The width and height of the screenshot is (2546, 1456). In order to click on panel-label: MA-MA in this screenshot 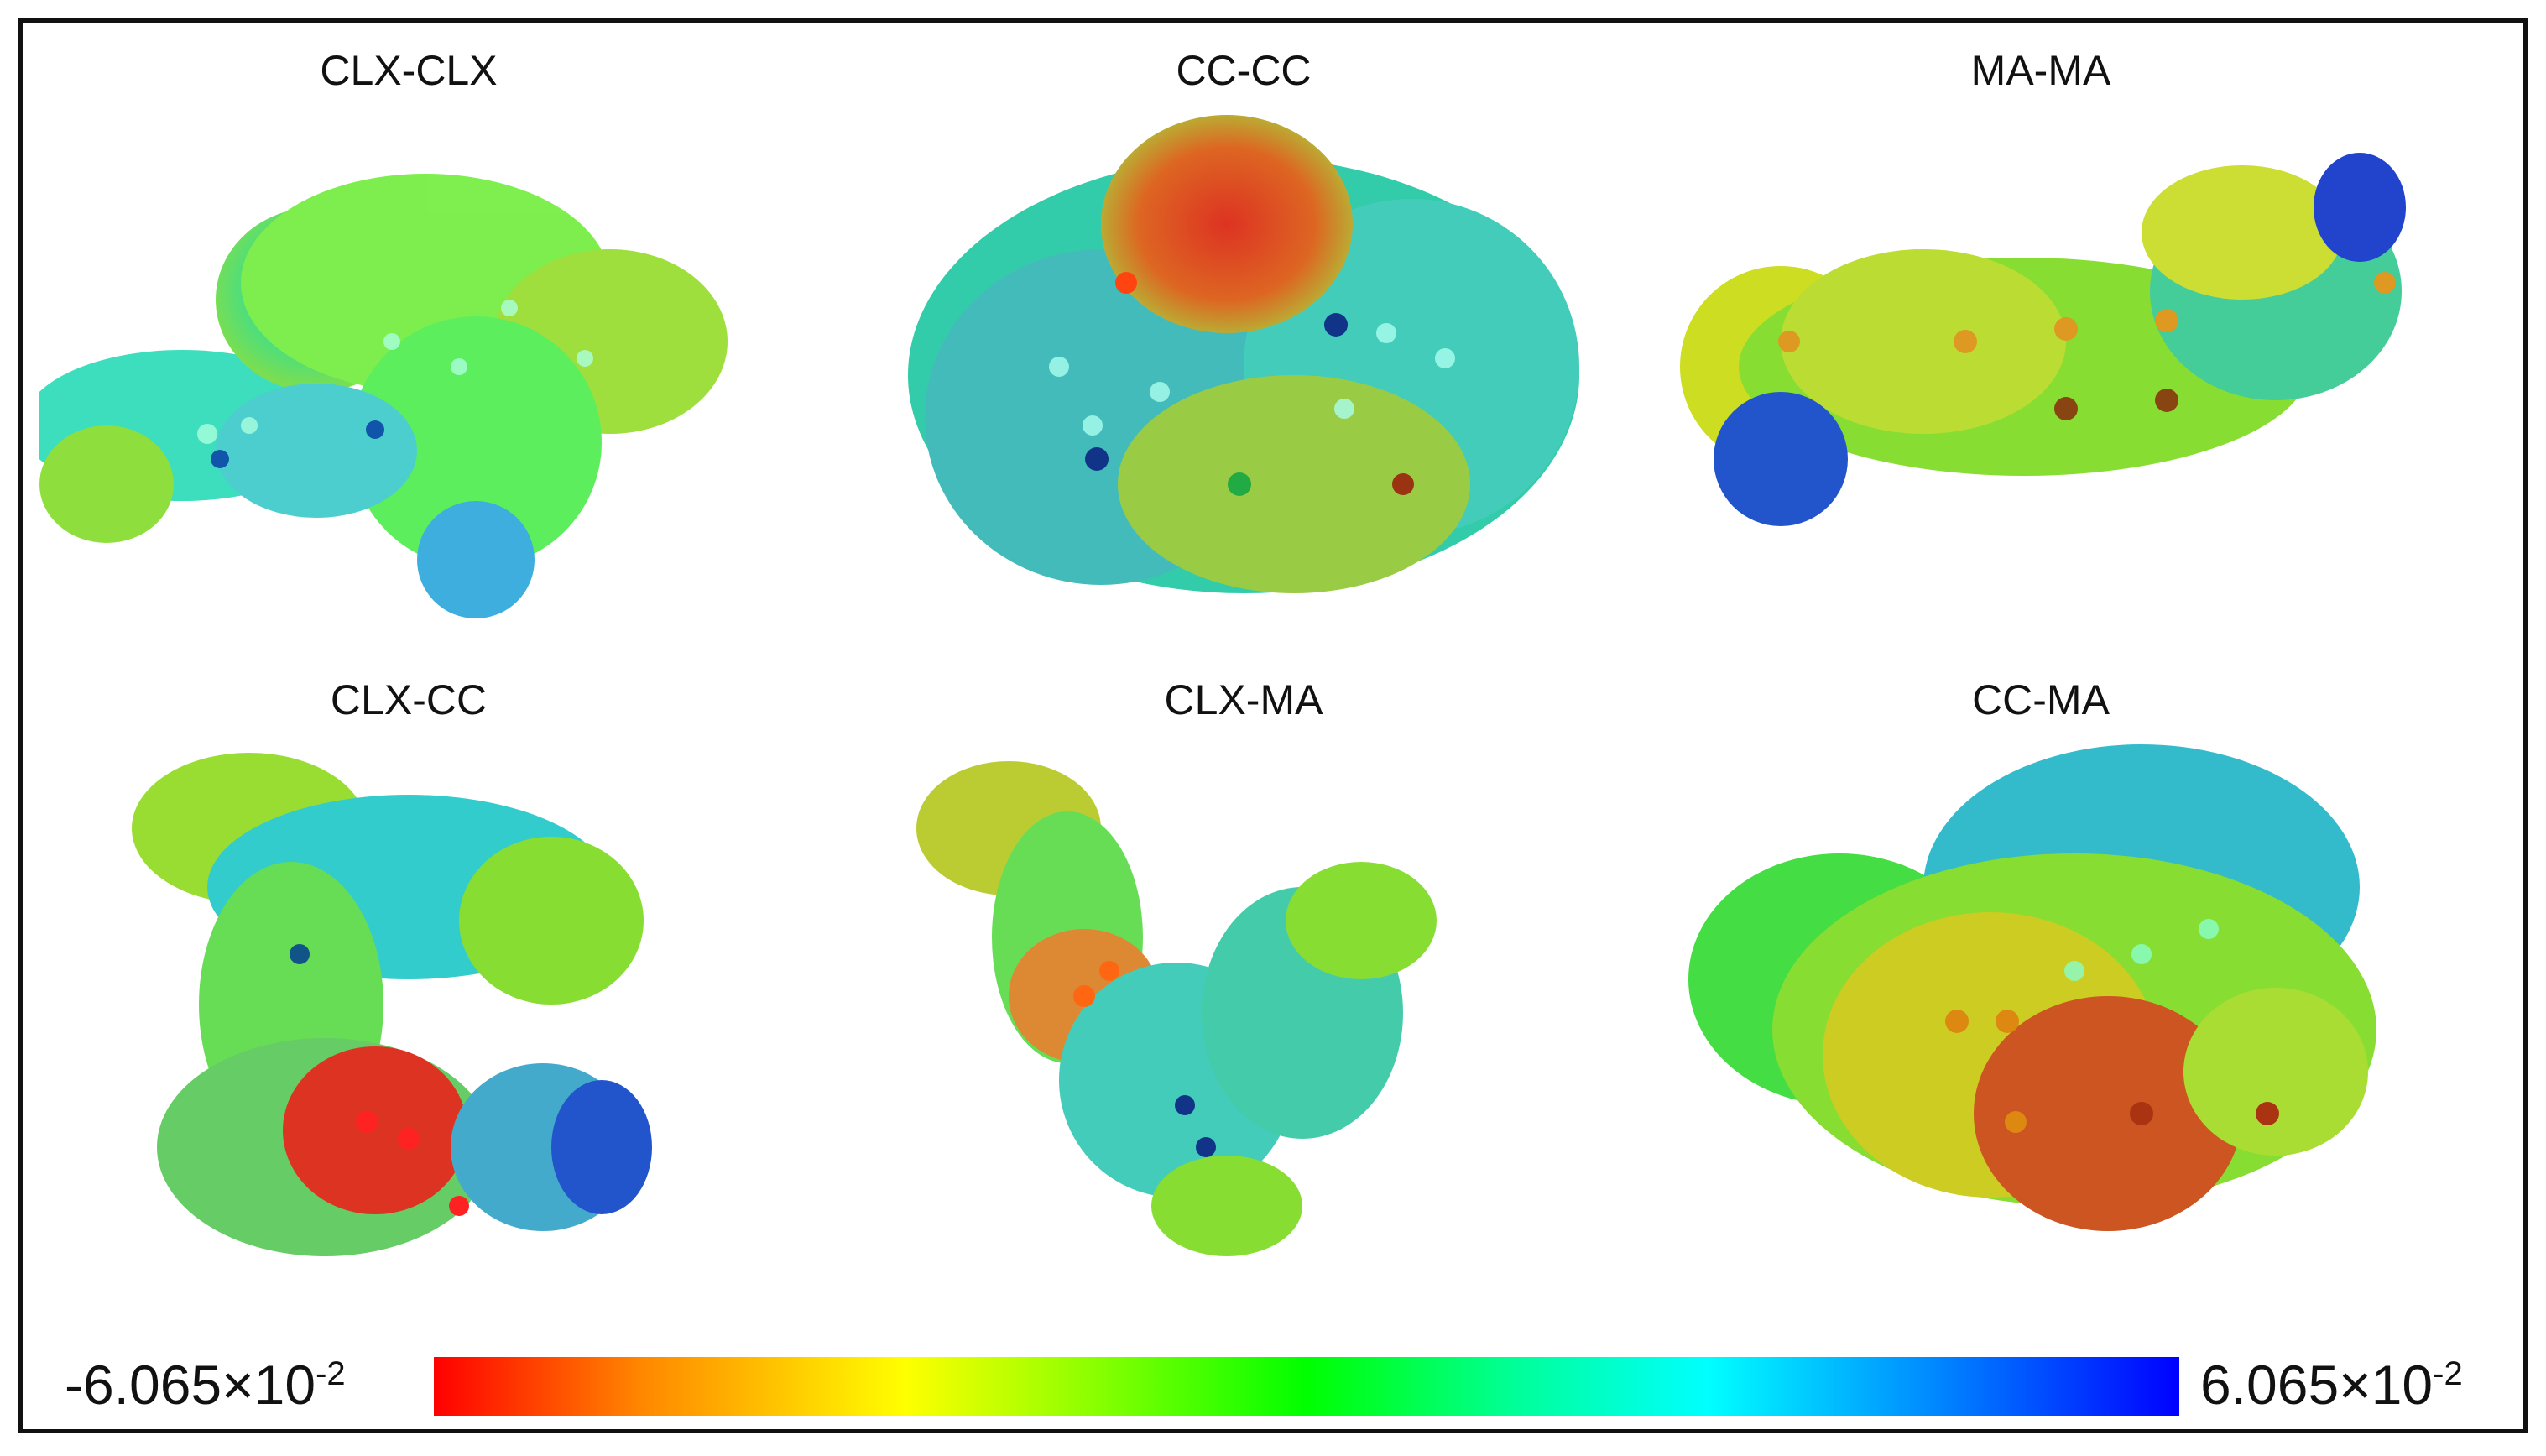, I will do `click(2040, 70)`.